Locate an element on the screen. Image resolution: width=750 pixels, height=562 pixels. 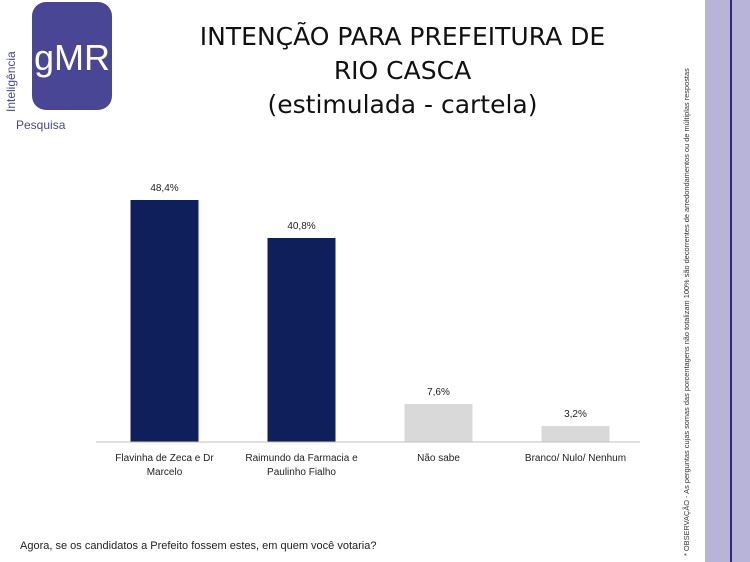
logo-brand: gMR is located at coordinates (72, 57).